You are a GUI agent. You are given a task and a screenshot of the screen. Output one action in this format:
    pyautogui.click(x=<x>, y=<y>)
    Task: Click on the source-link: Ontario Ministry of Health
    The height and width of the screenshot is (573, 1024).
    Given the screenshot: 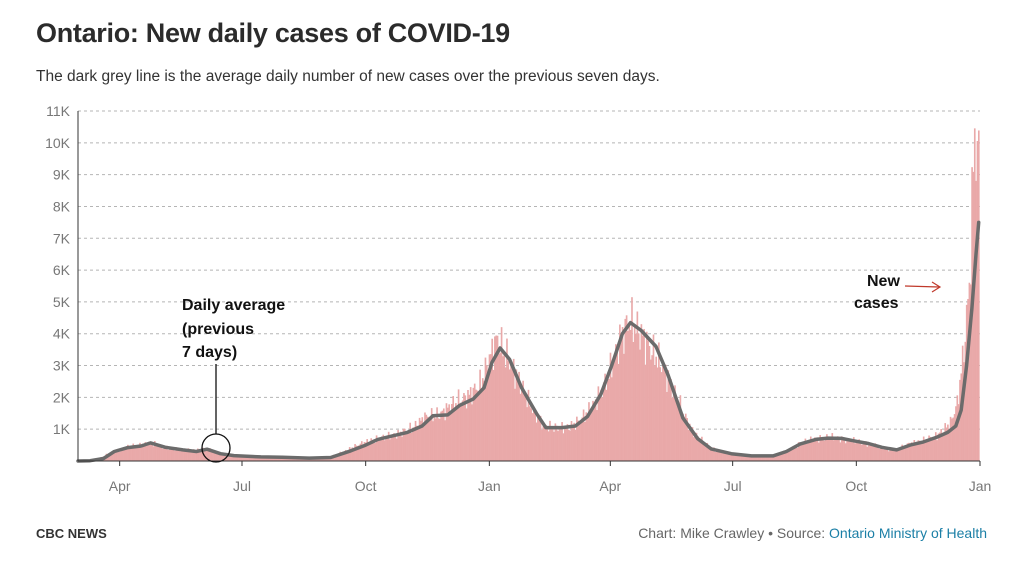 What is the action you would take?
    pyautogui.click(x=908, y=533)
    